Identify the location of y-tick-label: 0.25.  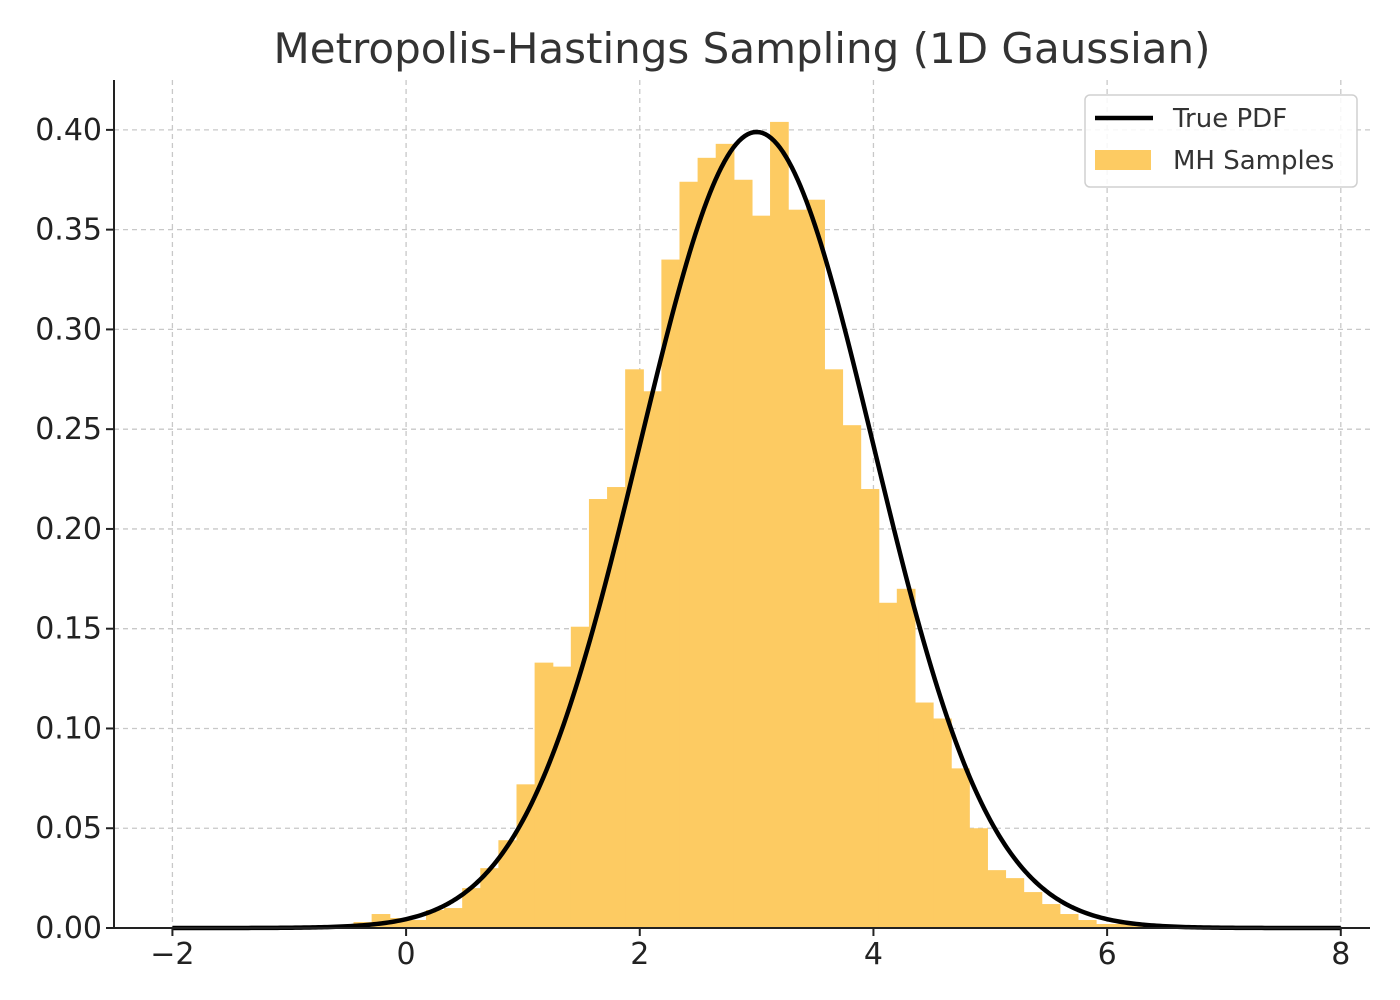
(68, 429).